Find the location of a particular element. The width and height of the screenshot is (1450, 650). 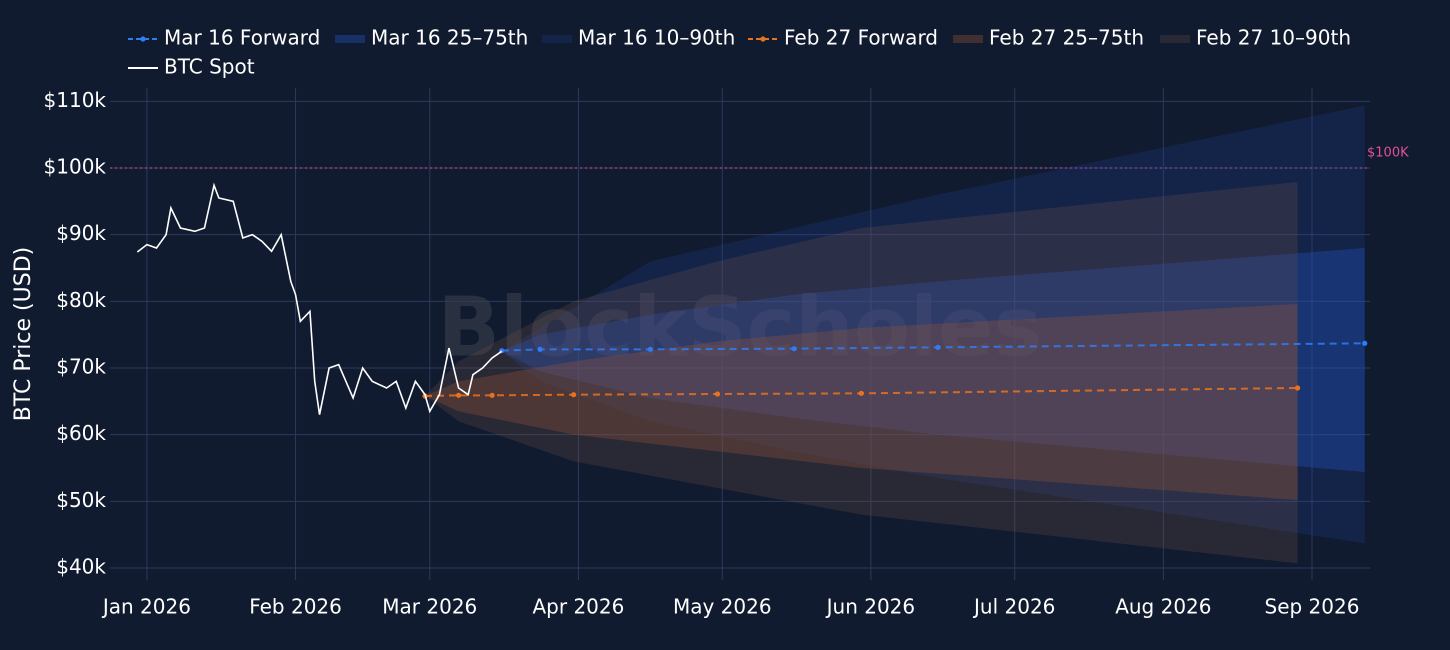

x-tick-label: Mar 2026 is located at coordinates (429, 607).